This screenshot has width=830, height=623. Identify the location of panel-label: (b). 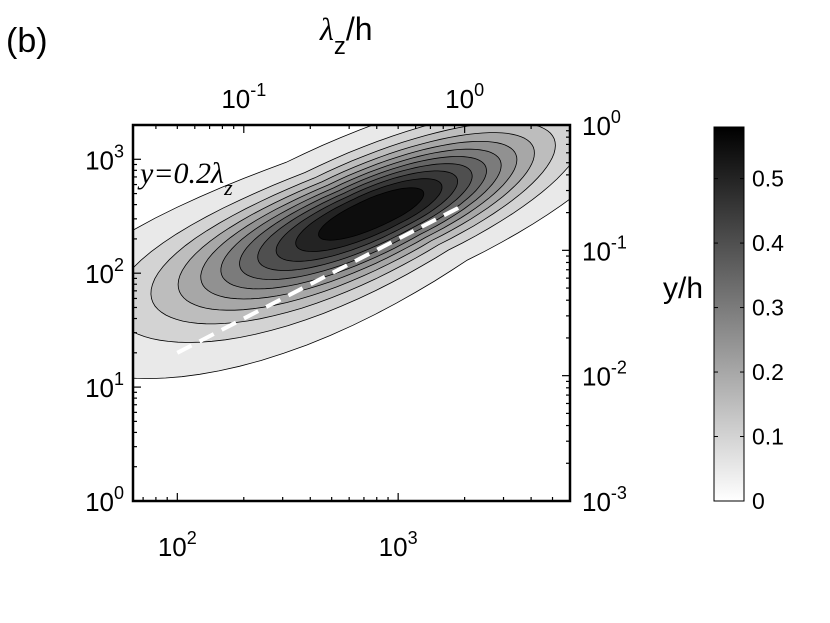
(27, 41).